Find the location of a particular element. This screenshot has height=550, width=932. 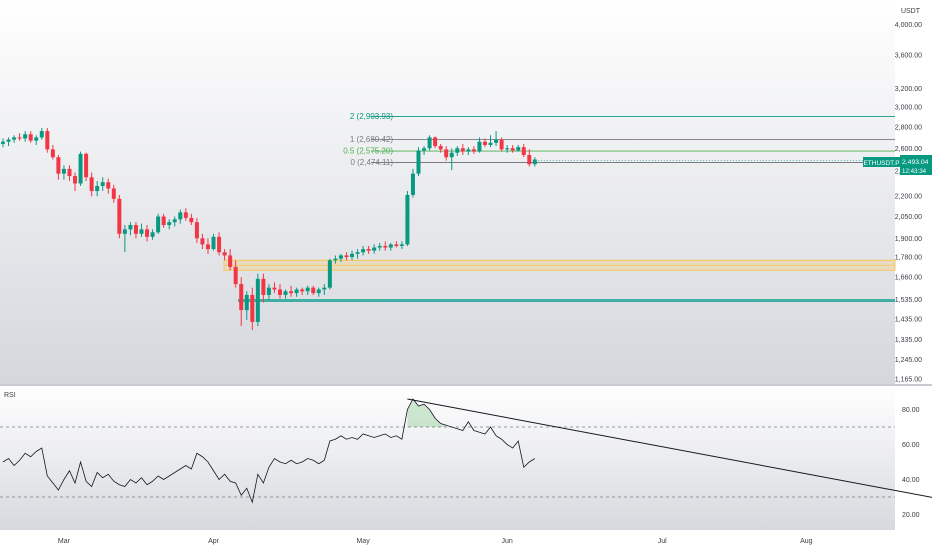

price-tick-label: 4,000.00 is located at coordinates (908, 25).